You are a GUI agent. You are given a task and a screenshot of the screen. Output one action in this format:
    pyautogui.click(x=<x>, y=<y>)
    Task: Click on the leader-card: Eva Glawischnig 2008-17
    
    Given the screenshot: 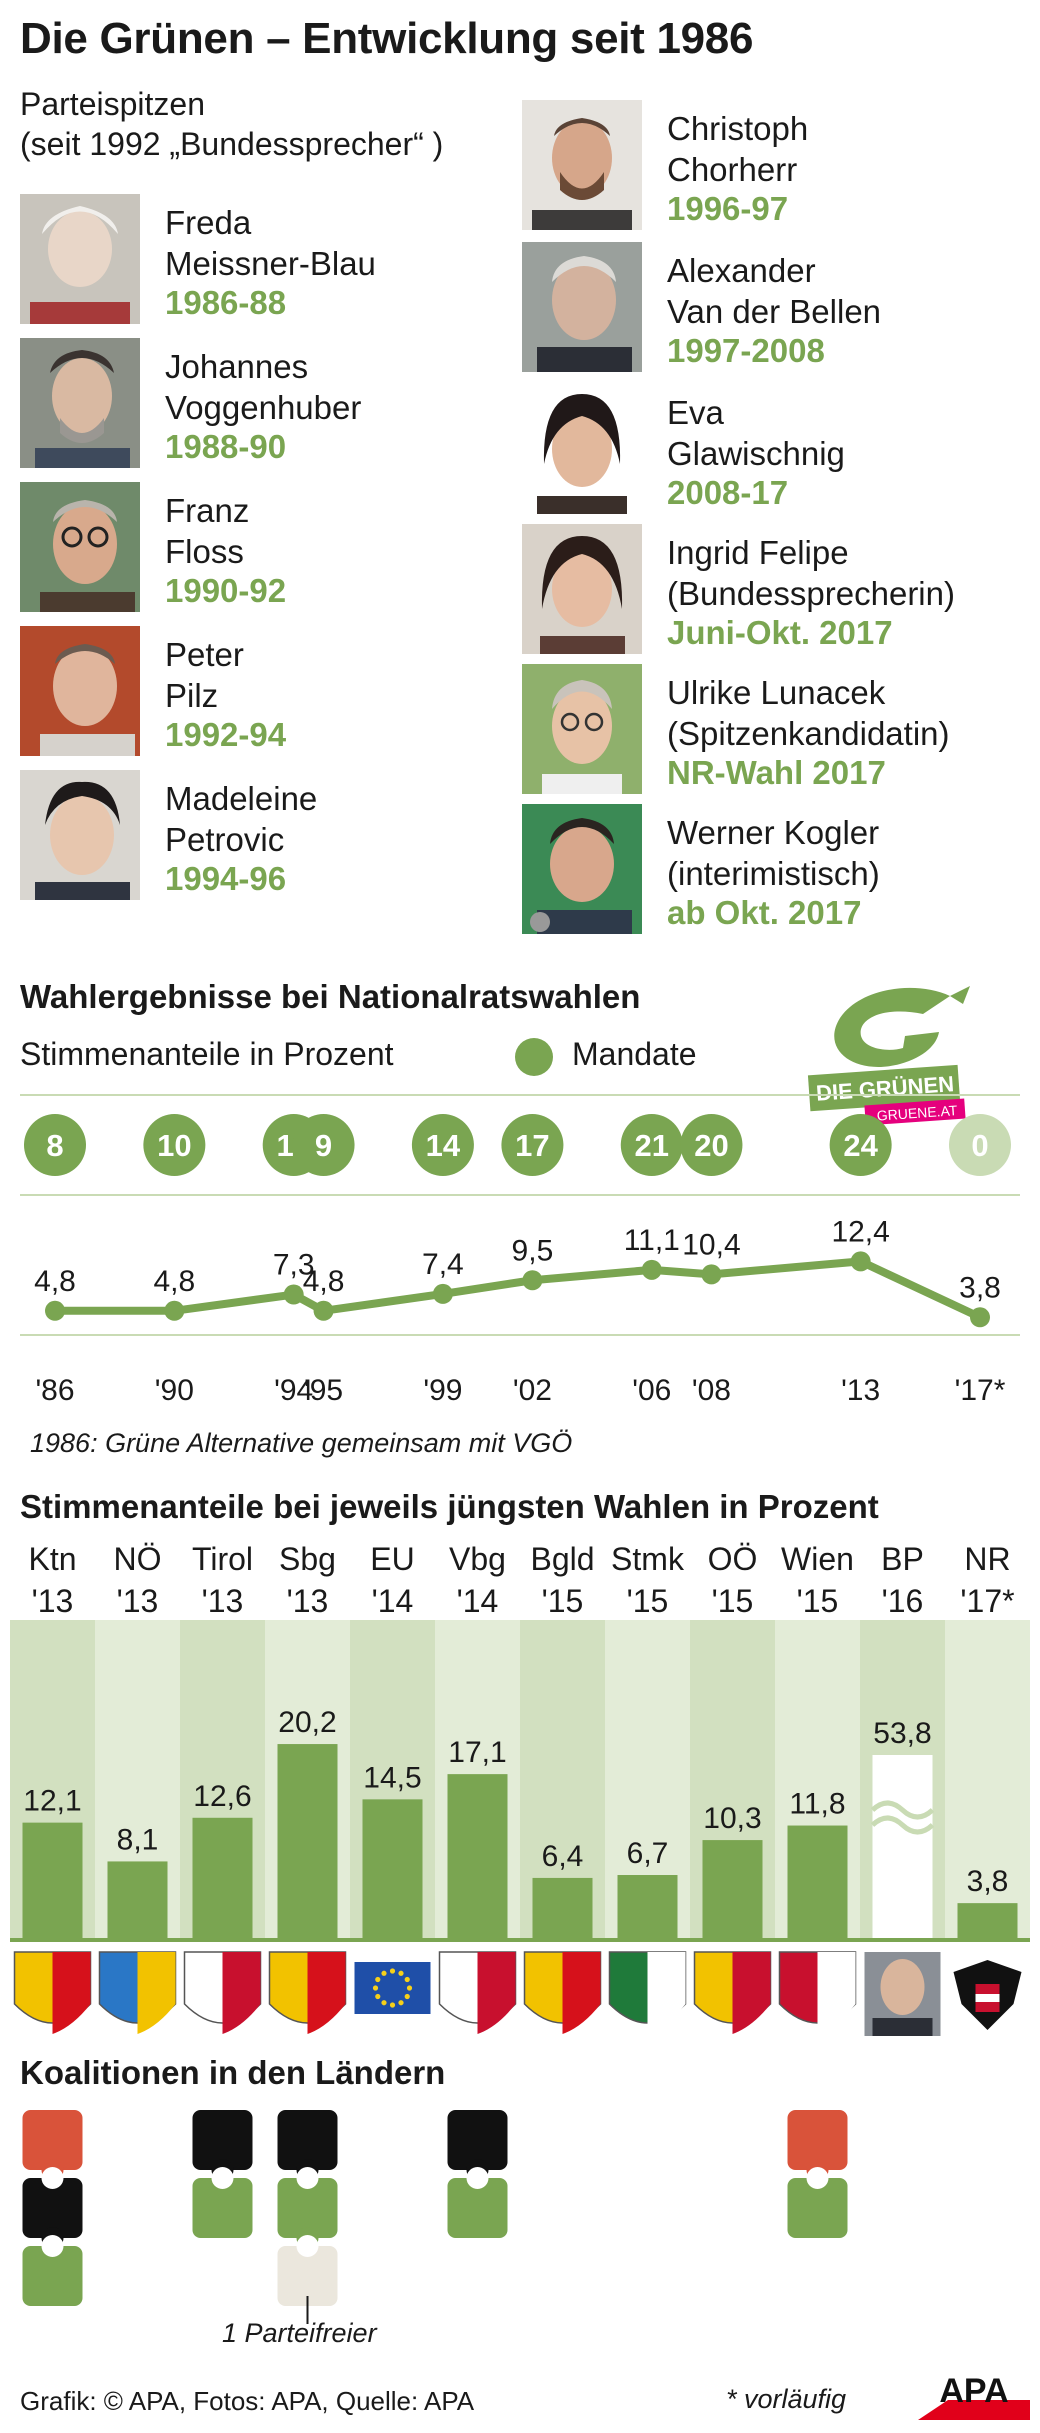 What is the action you would take?
    pyautogui.click(x=762, y=449)
    